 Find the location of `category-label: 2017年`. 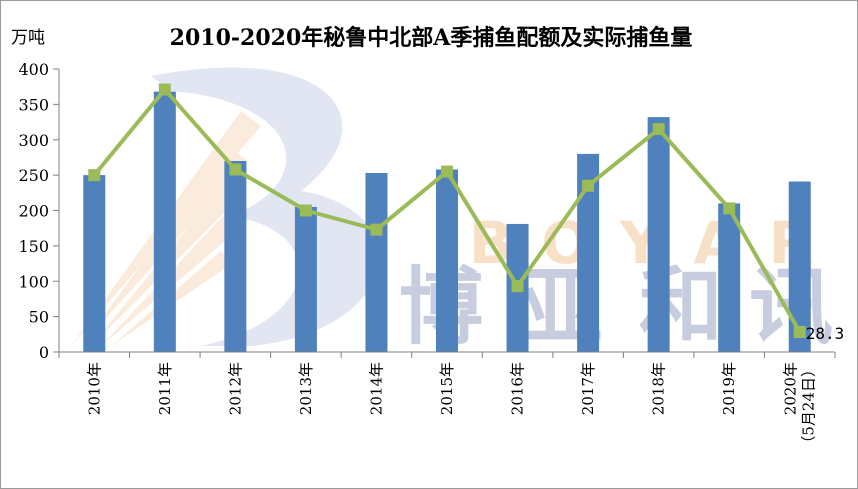

category-label: 2017年 is located at coordinates (588, 388).